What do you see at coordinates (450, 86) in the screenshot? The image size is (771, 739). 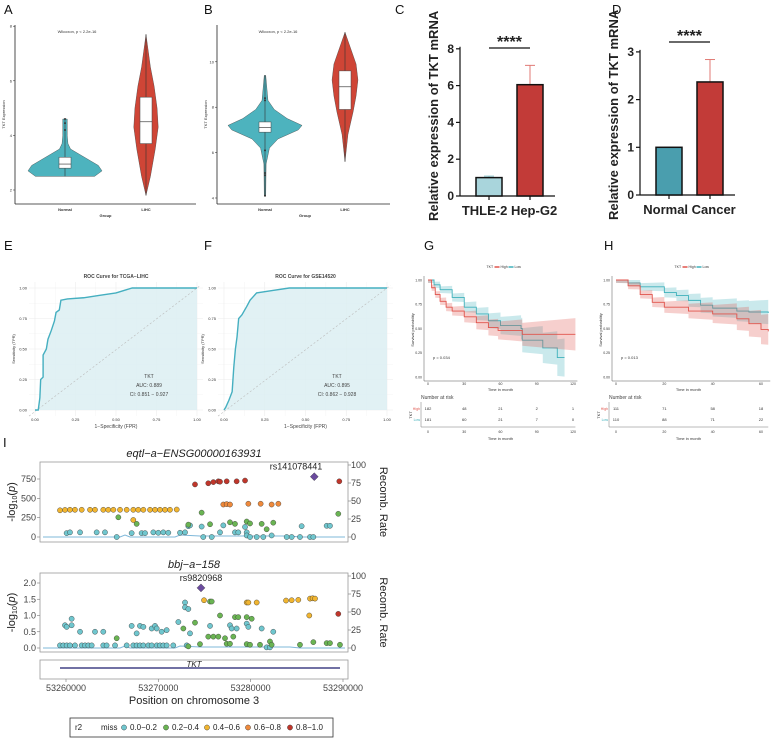 I see `y-tick-label: 6` at bounding box center [450, 86].